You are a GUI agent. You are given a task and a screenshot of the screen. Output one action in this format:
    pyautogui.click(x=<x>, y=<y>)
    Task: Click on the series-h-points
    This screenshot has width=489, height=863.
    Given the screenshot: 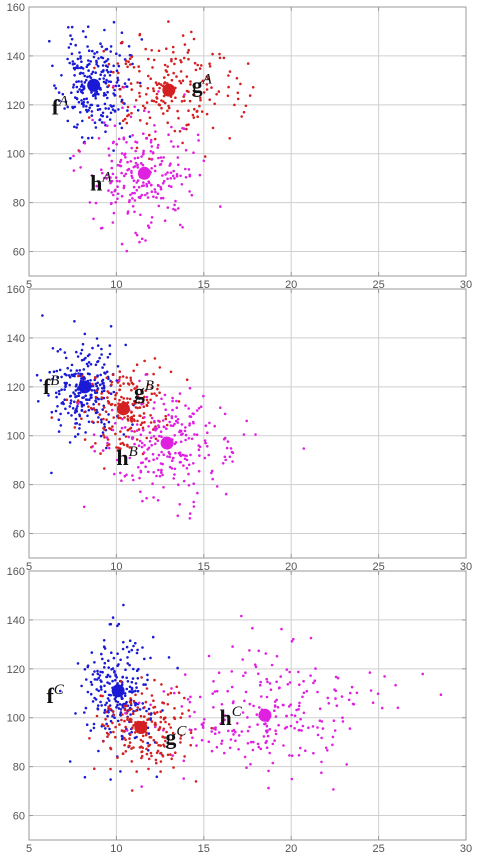 What is the action you would take?
    pyautogui.click(x=283, y=702)
    